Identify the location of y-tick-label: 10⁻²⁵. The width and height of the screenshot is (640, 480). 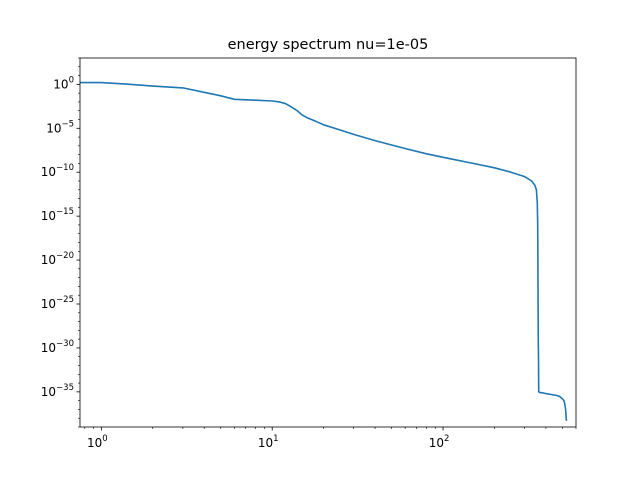
(57, 303).